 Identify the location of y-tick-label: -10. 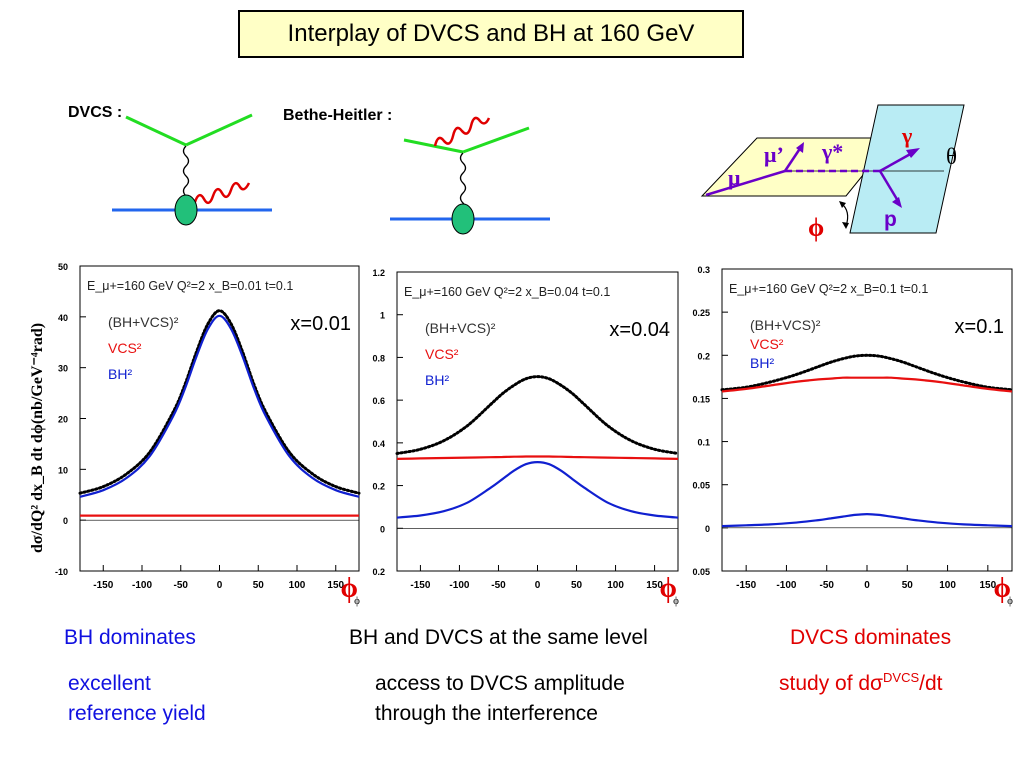
(61, 572).